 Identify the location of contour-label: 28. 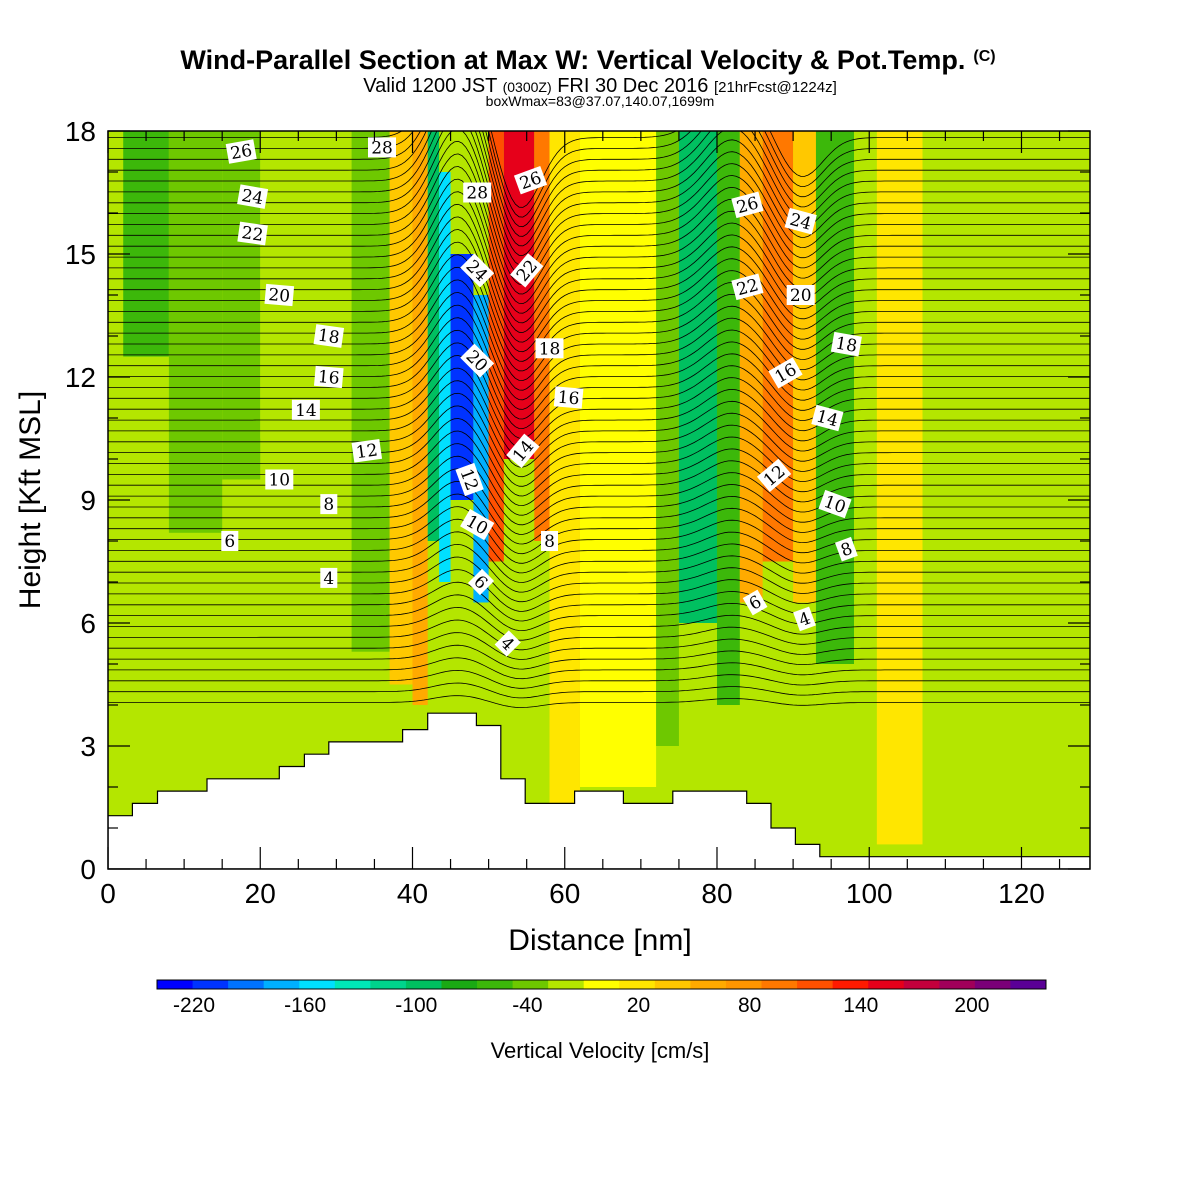
(382, 147).